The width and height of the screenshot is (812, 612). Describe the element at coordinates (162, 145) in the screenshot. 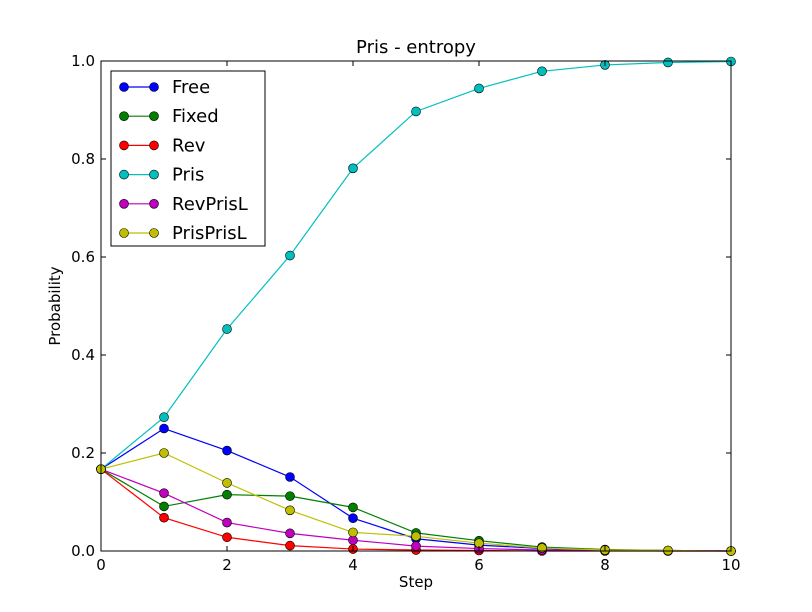

I see `legend-entry-rev: Rev` at that location.